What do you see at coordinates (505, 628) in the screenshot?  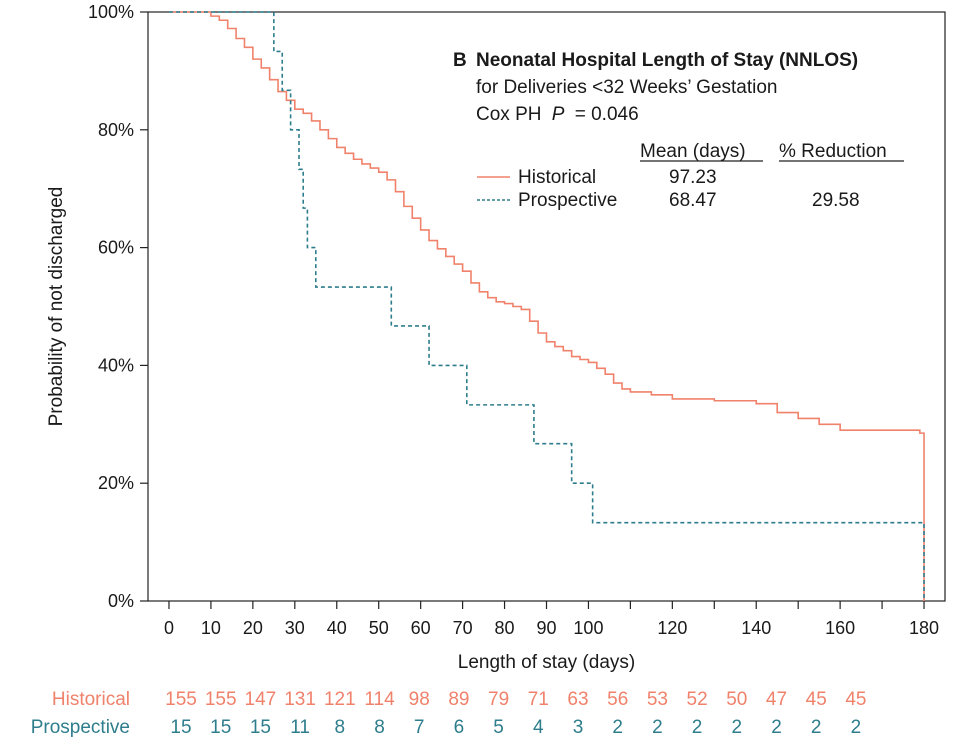 I see `x-tick-label: 80` at bounding box center [505, 628].